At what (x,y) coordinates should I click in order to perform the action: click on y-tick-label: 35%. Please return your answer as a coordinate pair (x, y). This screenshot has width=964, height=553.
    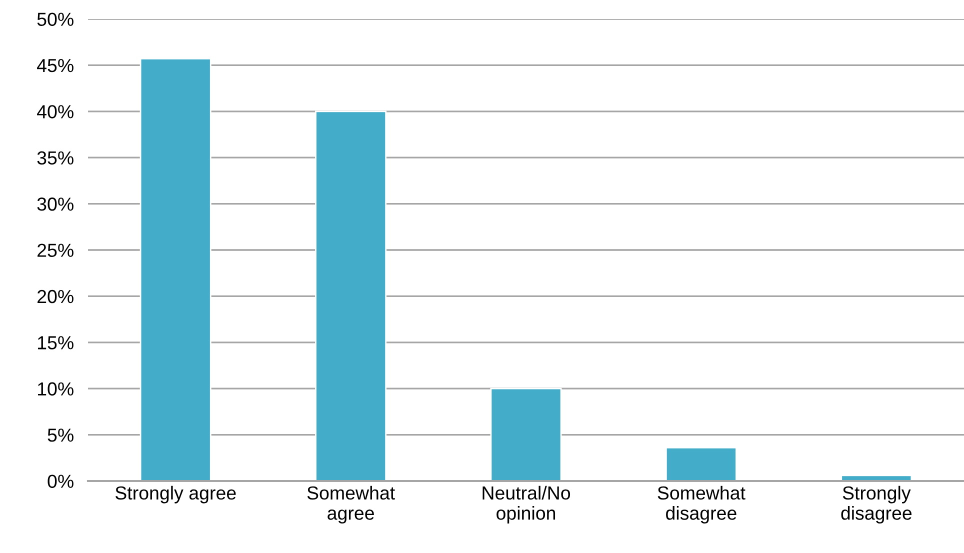
    Looking at the image, I should click on (55, 158).